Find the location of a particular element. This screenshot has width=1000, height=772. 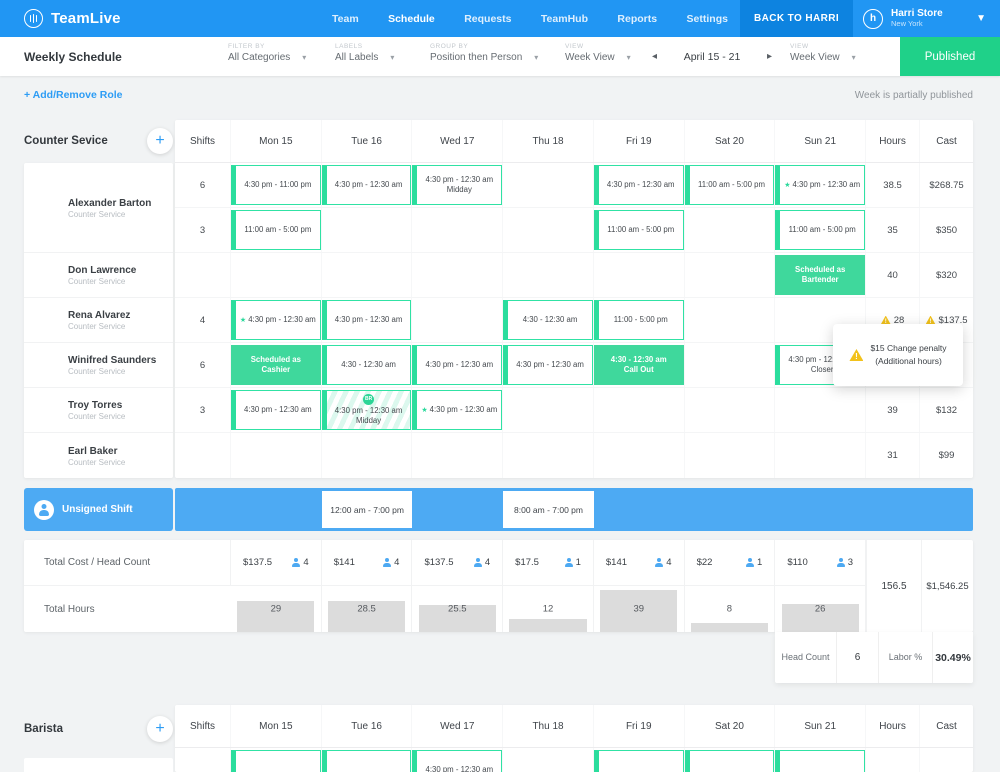

nav-item-settings: Settings is located at coordinates (707, 18).